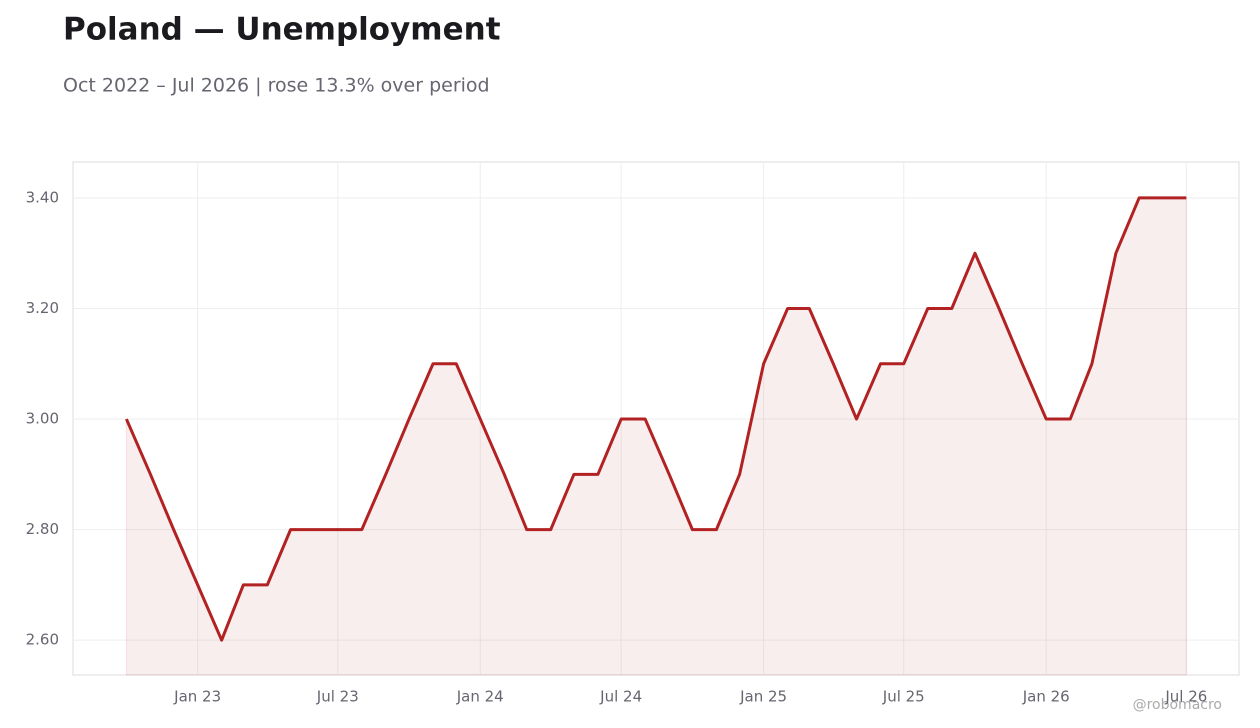 Image resolution: width=1260 pixels, height=728 pixels. I want to click on watermark: @robomacro, so click(1177, 705).